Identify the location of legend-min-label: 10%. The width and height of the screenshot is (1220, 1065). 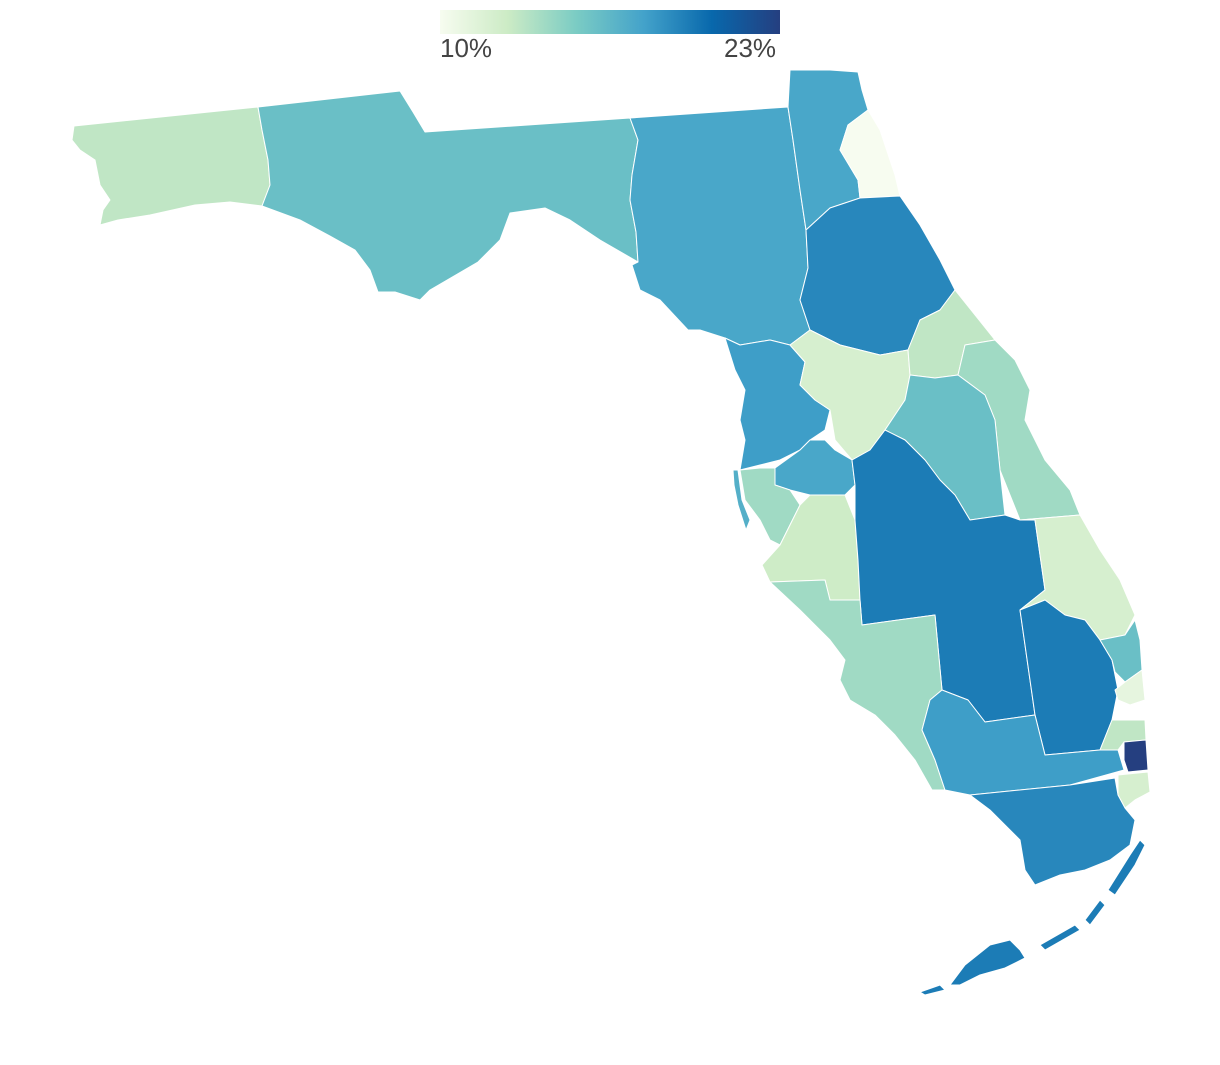
(466, 48).